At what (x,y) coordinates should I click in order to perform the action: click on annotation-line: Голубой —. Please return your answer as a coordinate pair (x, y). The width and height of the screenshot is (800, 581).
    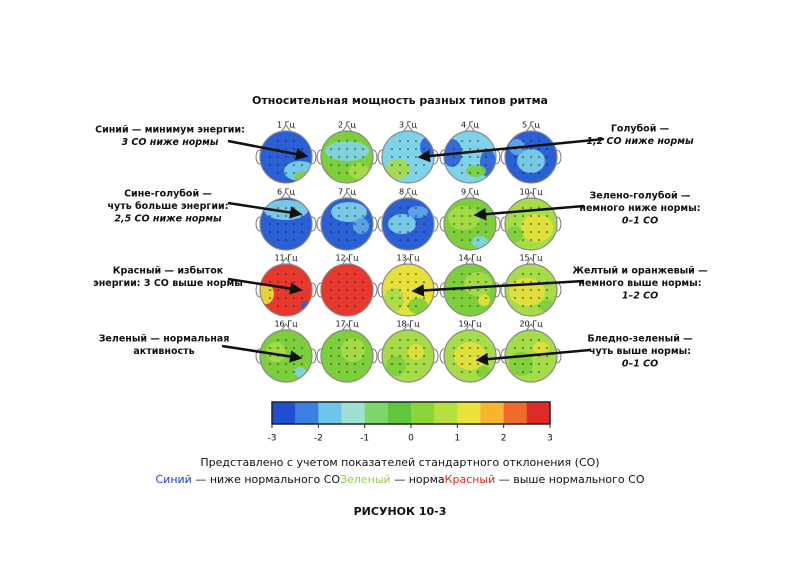
    Looking at the image, I should click on (640, 129).